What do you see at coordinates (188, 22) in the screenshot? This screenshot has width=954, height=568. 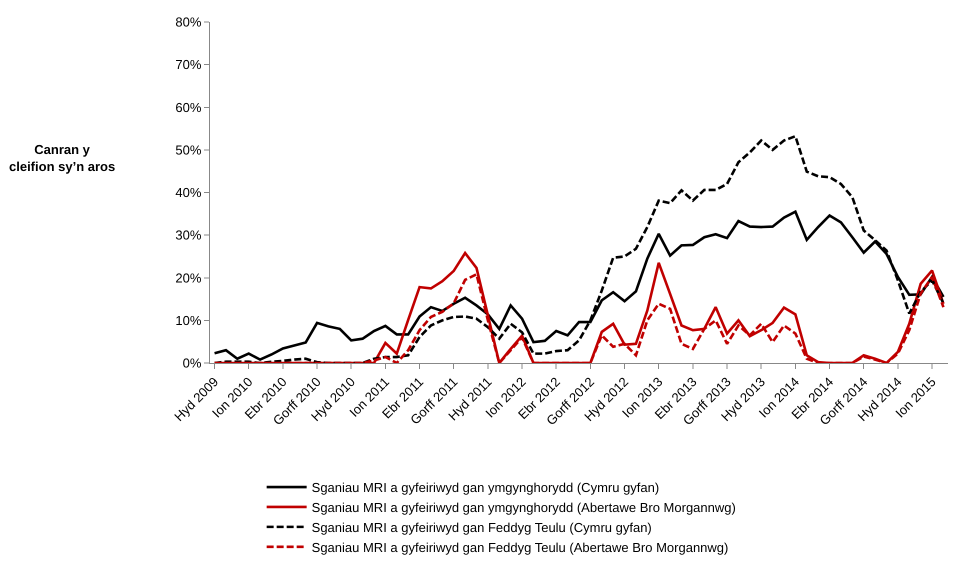 I see `y-tick-label: 80%` at bounding box center [188, 22].